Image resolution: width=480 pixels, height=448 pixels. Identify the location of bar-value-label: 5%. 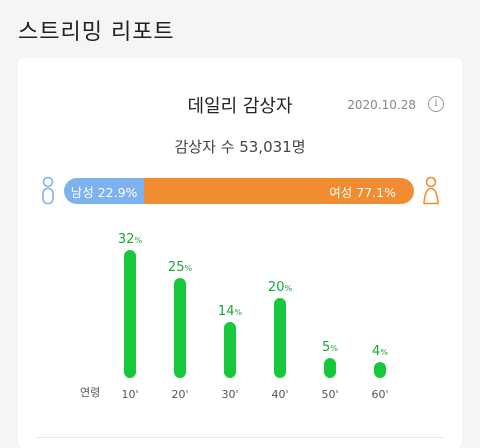
(330, 347).